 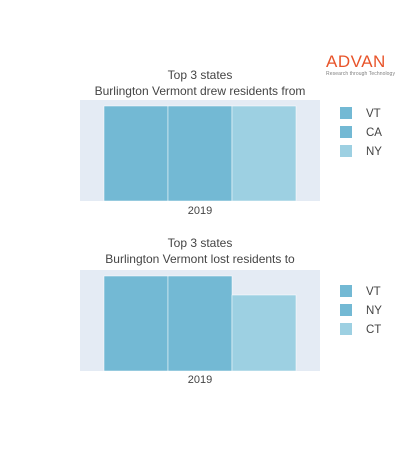 I want to click on bar-ct, so click(x=264, y=333).